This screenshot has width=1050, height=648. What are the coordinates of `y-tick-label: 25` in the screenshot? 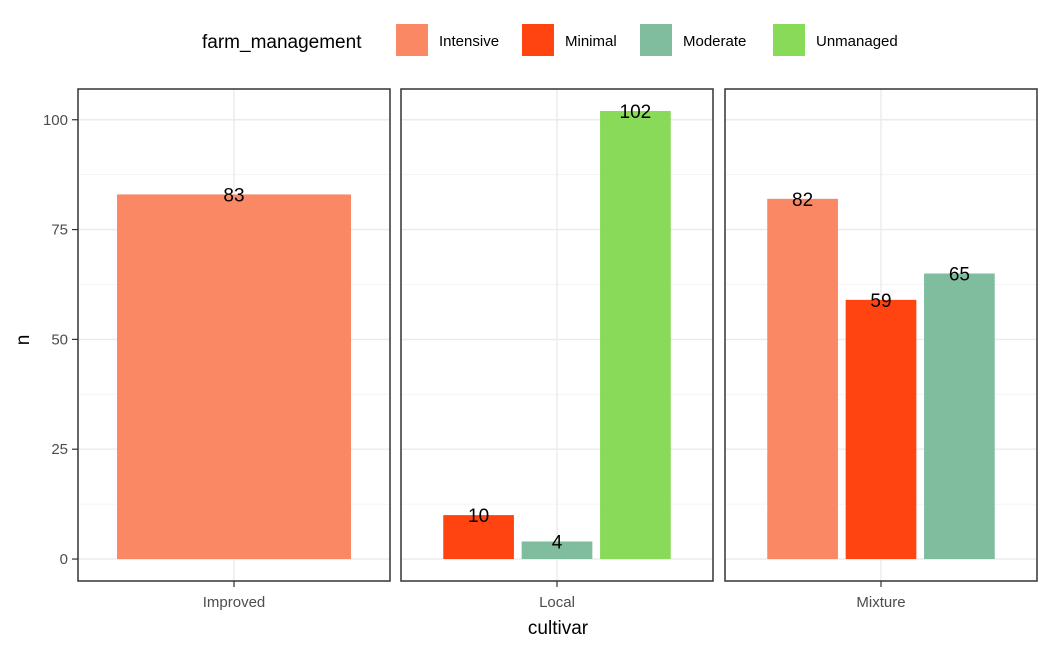 It's located at (59, 449).